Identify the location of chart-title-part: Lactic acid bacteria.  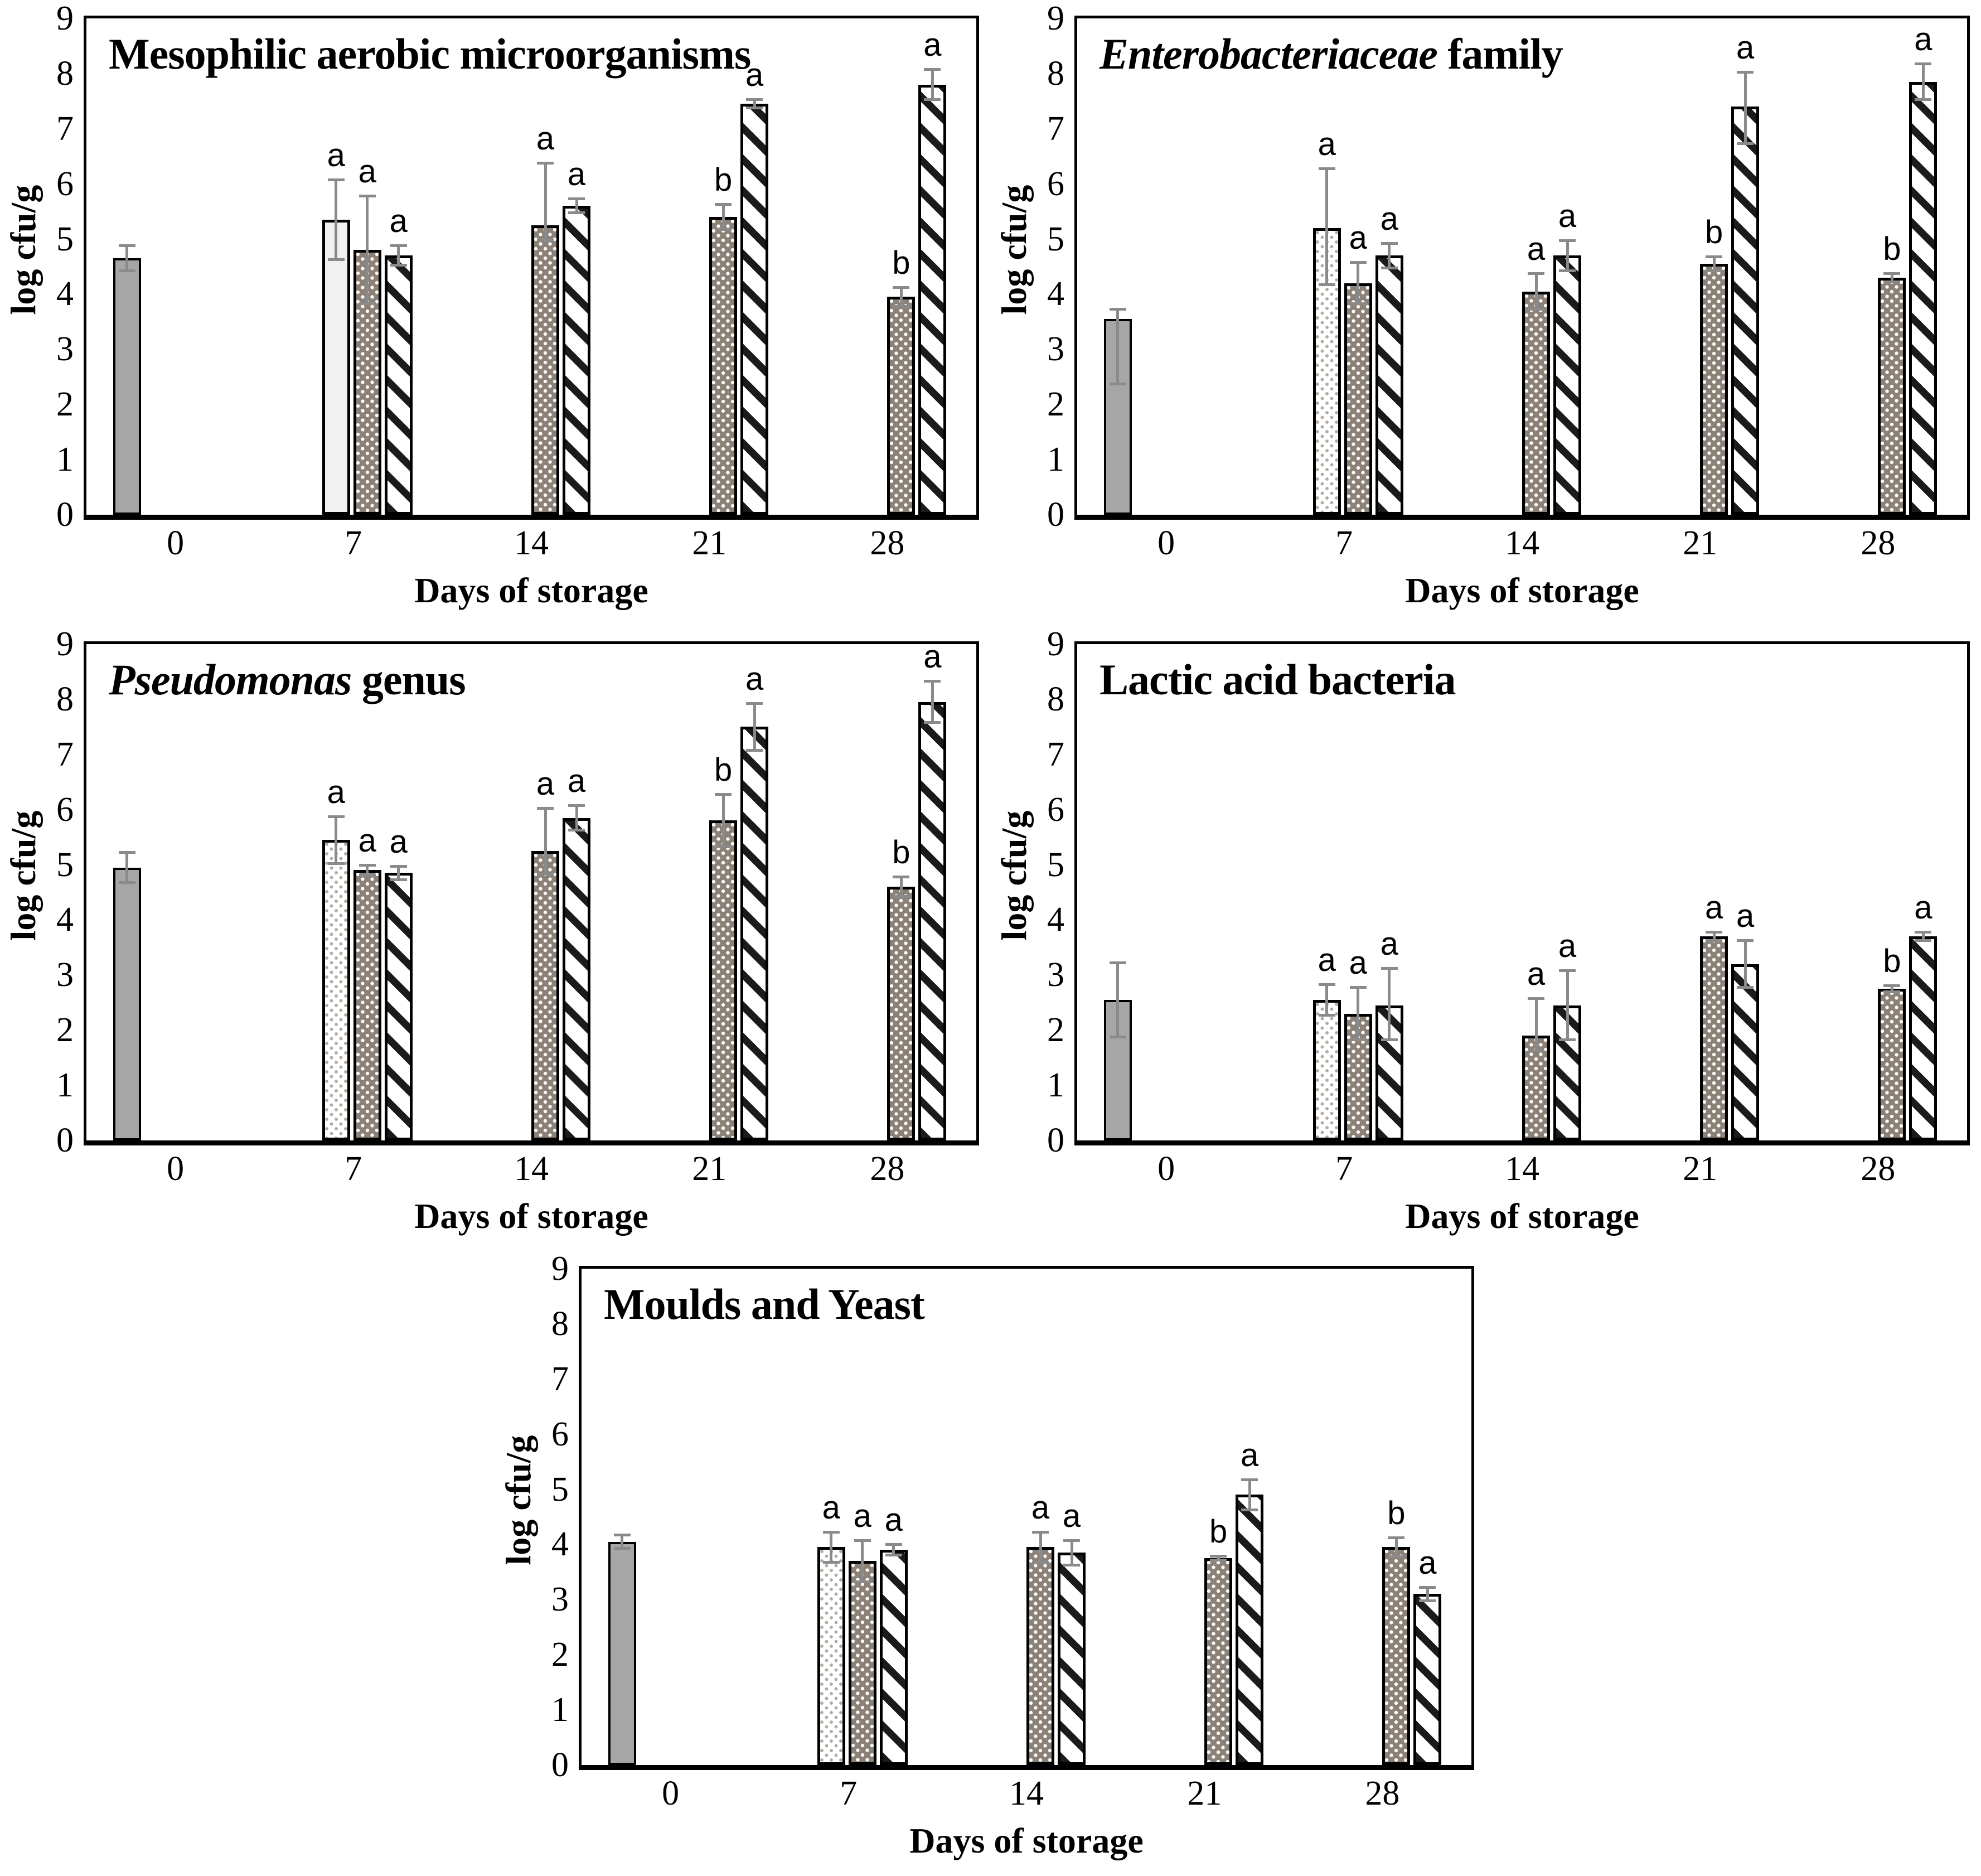
(1278, 679).